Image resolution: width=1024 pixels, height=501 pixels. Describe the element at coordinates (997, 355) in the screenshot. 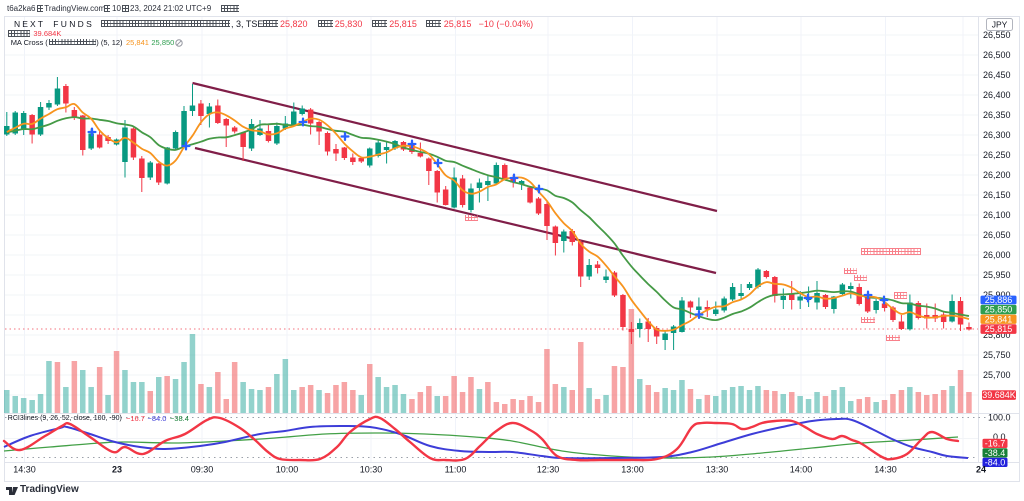

I see `svg-text: 25,750` at that location.